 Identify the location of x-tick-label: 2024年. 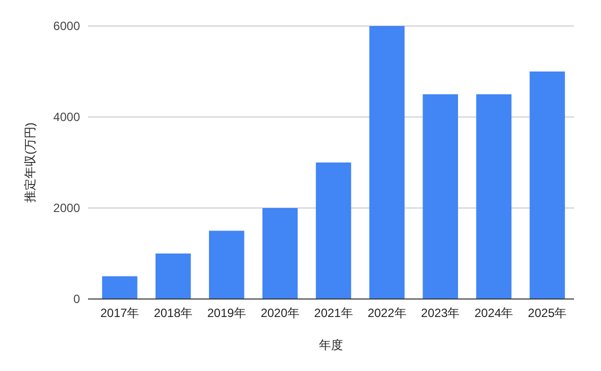
(494, 313).